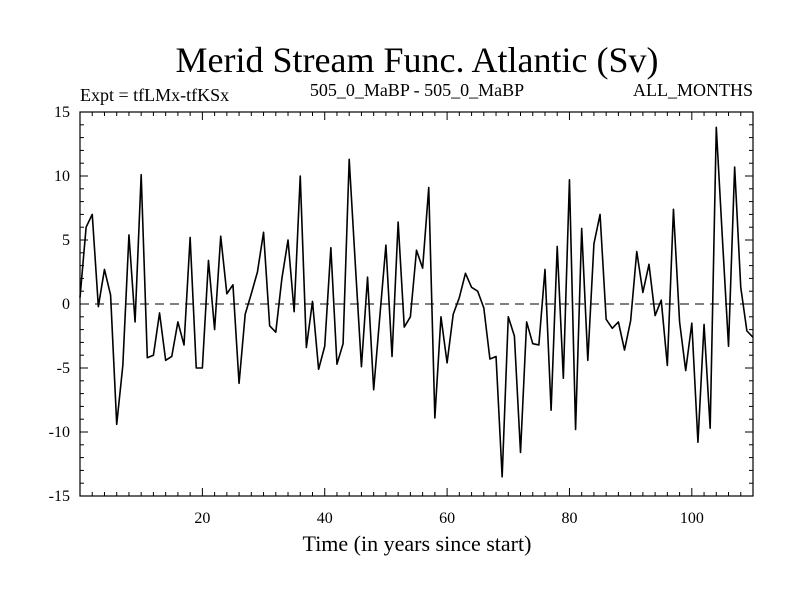 This screenshot has height=600, width=800. Describe the element at coordinates (63, 368) in the screenshot. I see `y-tick-label: -5` at that location.